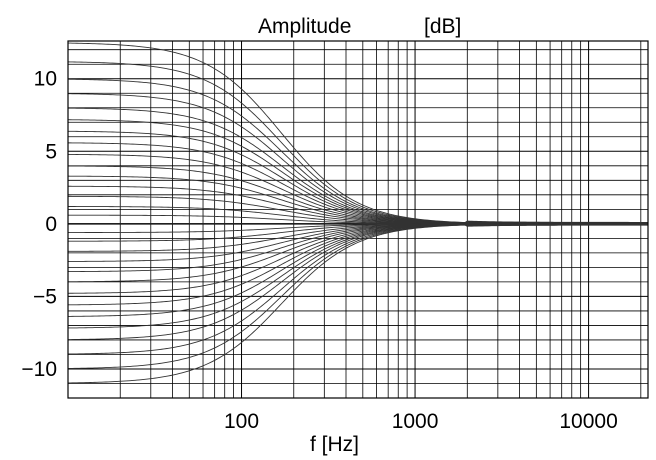  Describe the element at coordinates (241, 421) in the screenshot. I see `x-tick-label: 100` at that location.